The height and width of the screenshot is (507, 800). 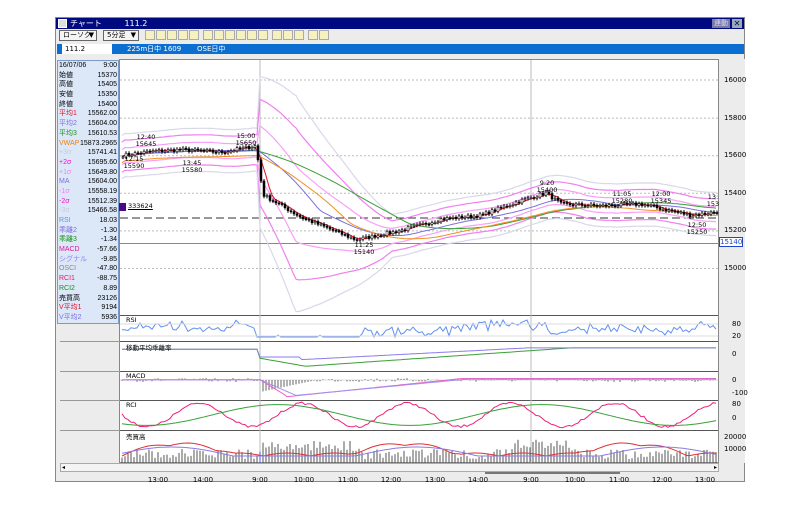 I want to click on chart-type-select: ローソク ▼, so click(x=78, y=35).